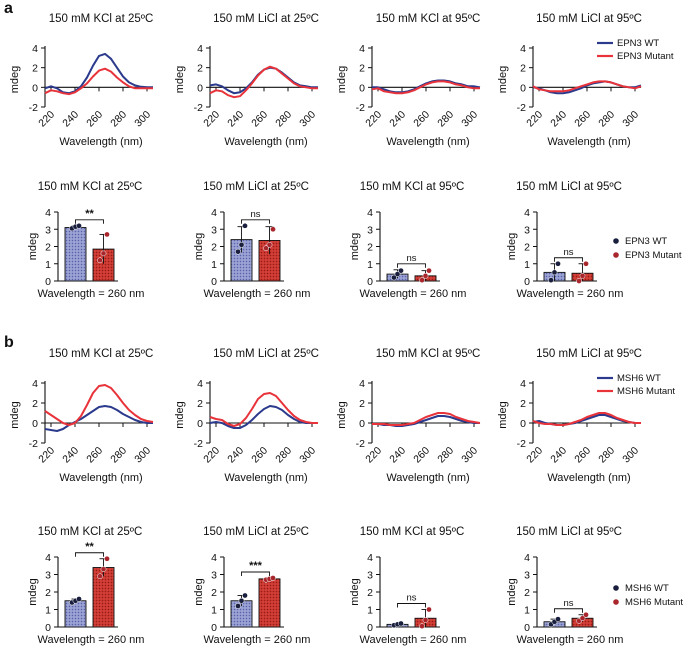 The width and height of the screenshot is (685, 651). Describe the element at coordinates (646, 391) in the screenshot. I see `legend-label: MSH6 Mutant` at that location.